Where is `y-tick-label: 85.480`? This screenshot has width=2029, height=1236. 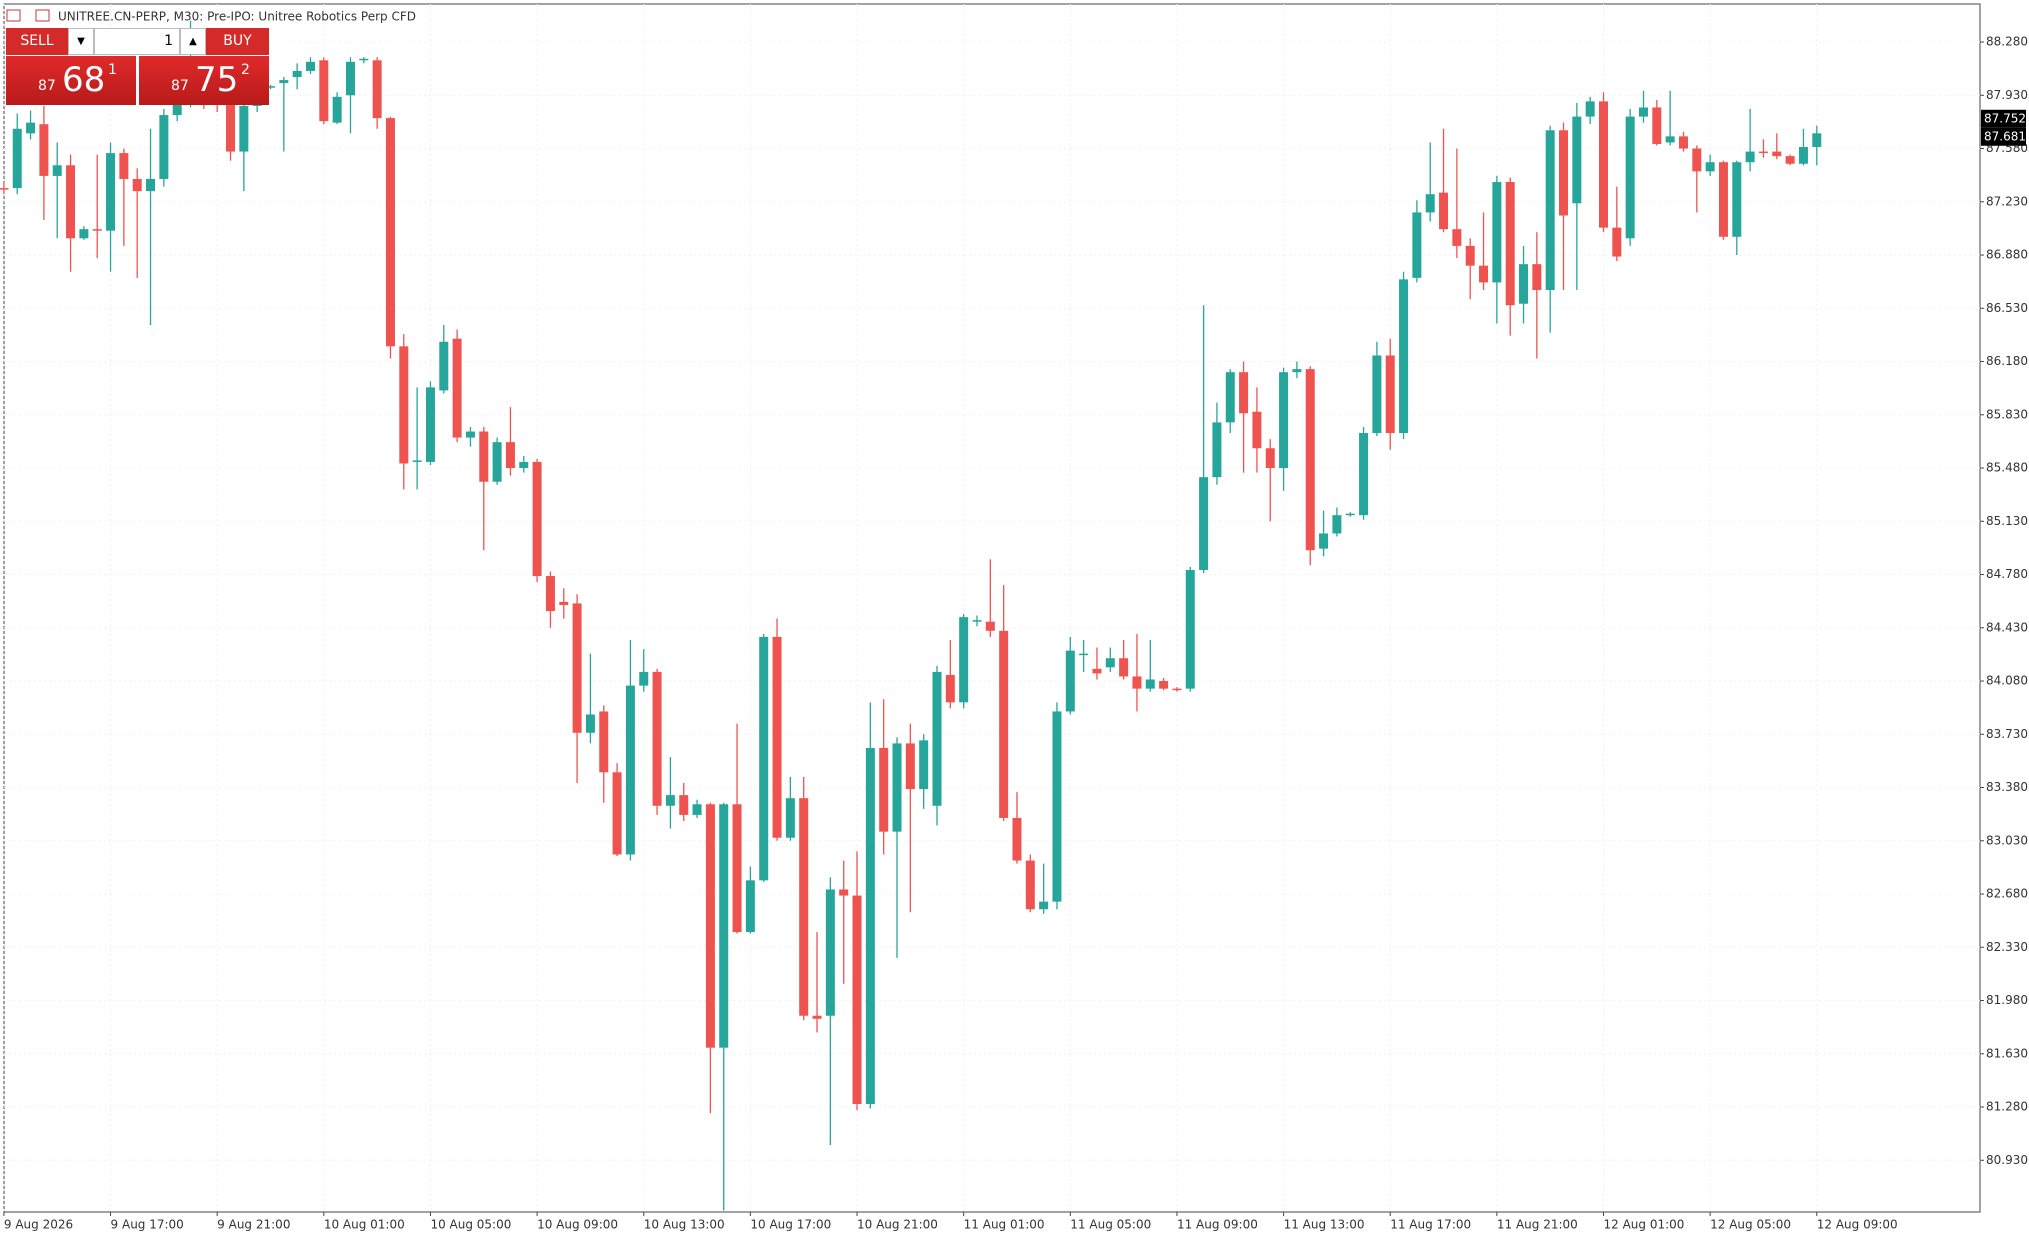
y-tick-label: 85.480 is located at coordinates (2007, 468).